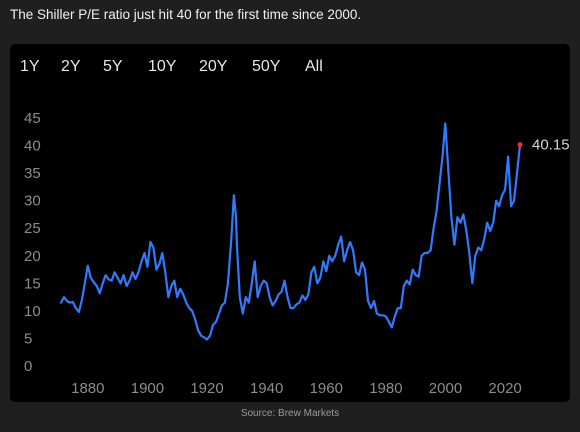 Image resolution: width=580 pixels, height=432 pixels. Describe the element at coordinates (445, 388) in the screenshot. I see `x-tick-label: 2000` at that location.